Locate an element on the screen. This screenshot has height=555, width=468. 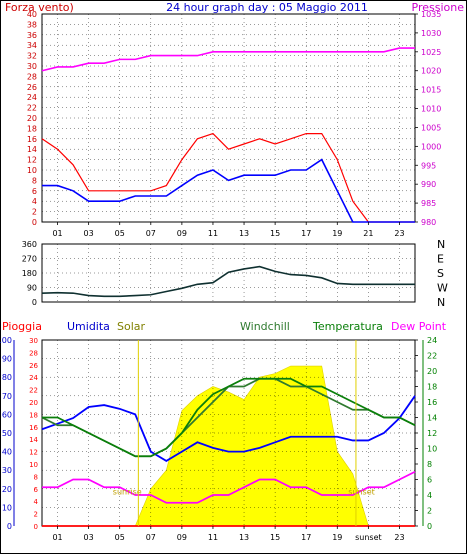
temp-tick-label: 8 is located at coordinates (429, 464).